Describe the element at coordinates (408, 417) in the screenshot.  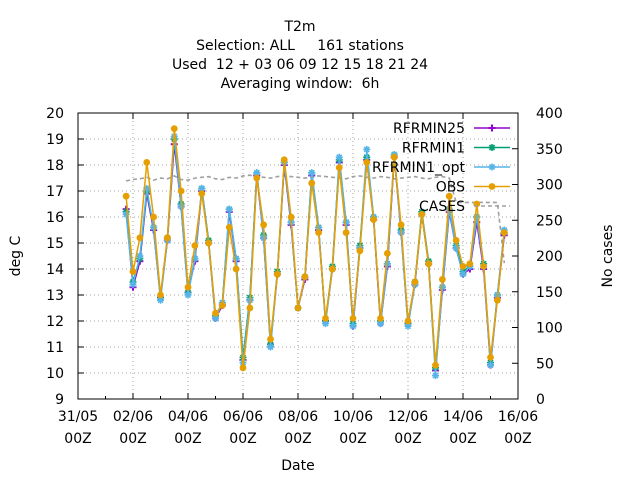
I see `x-tick-label-date: 12/06` at that location.